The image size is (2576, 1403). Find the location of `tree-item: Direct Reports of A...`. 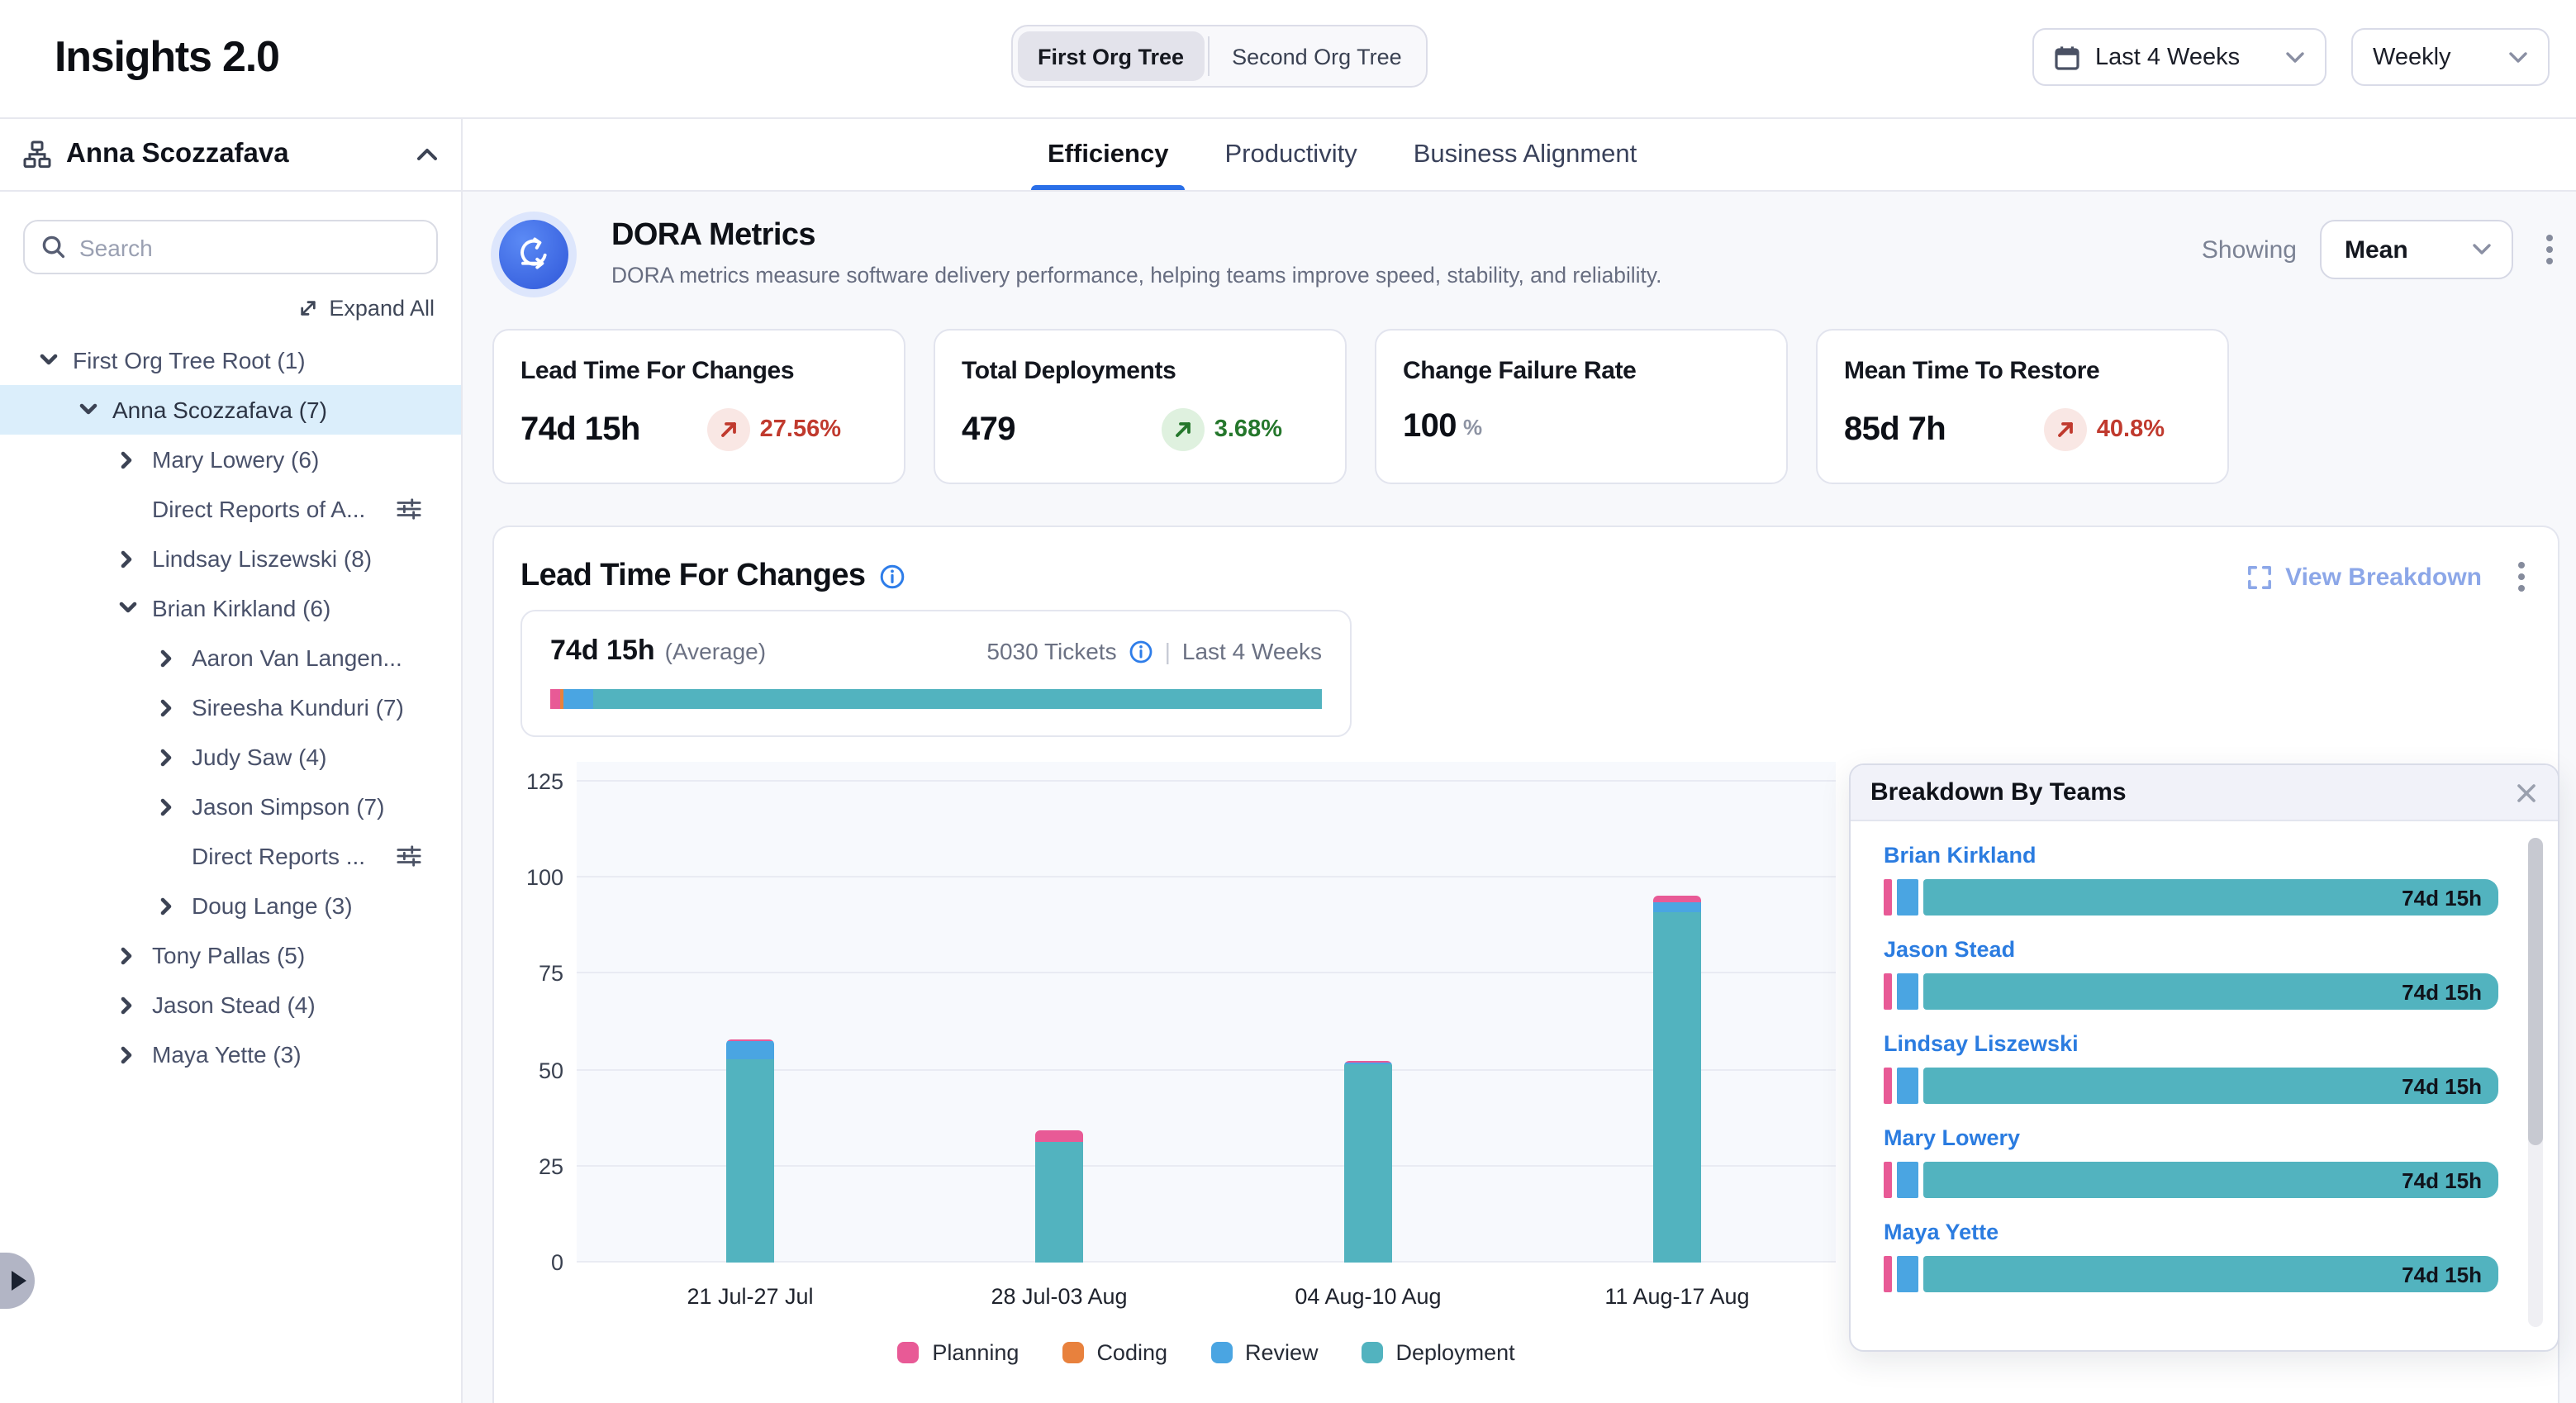

tree-item: Direct Reports of A... is located at coordinates (230, 509).